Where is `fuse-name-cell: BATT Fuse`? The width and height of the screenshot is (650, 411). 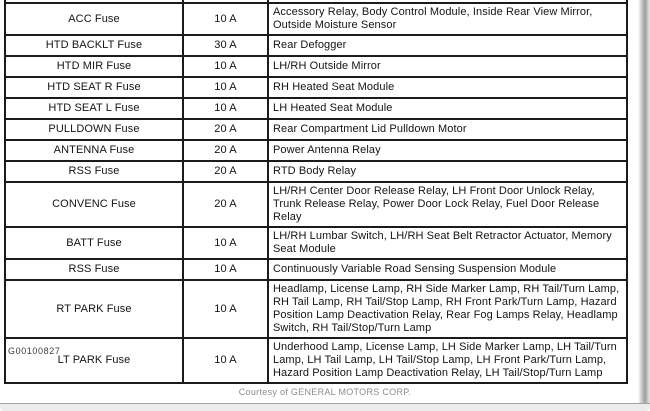 fuse-name-cell: BATT Fuse is located at coordinates (94, 243).